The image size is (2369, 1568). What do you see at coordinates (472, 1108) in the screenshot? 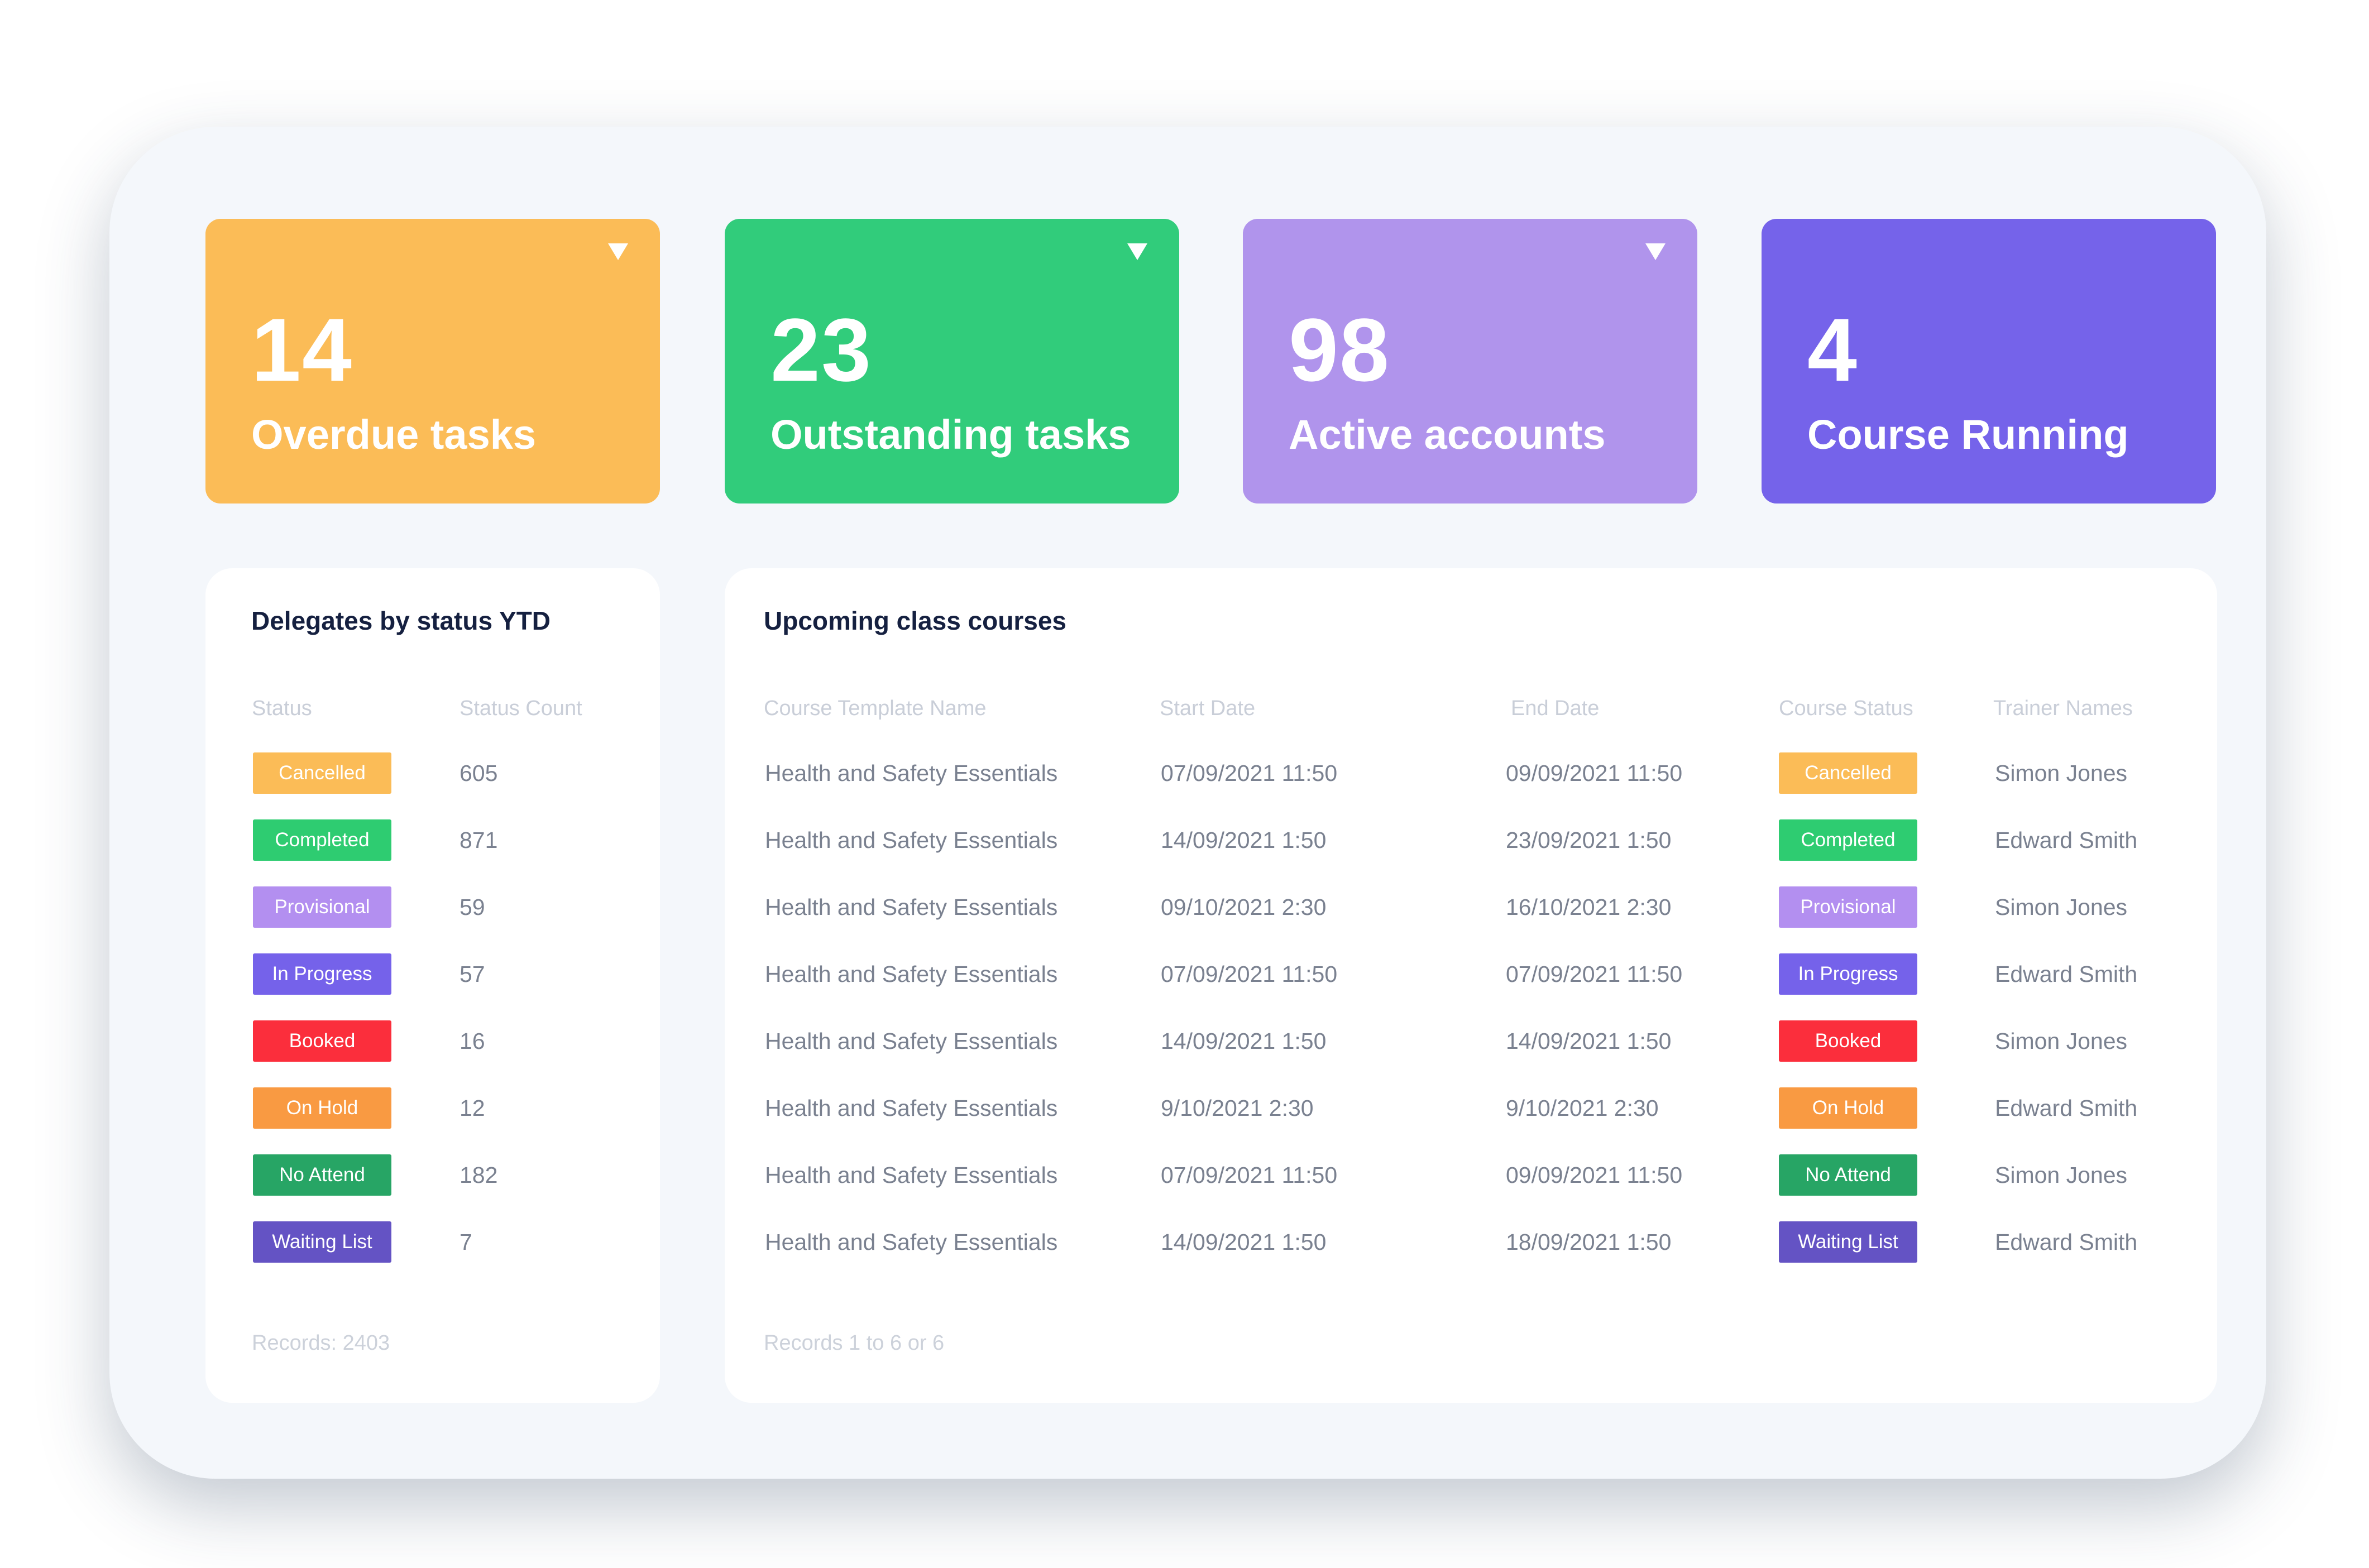
I see `status-count: 12` at bounding box center [472, 1108].